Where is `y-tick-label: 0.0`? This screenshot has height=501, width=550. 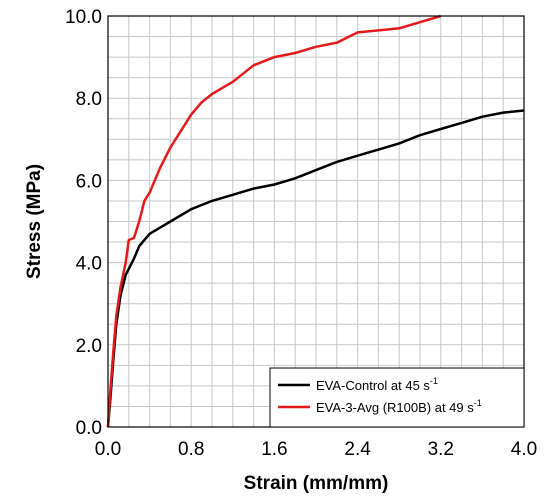 y-tick-label: 0.0 is located at coordinates (89, 428).